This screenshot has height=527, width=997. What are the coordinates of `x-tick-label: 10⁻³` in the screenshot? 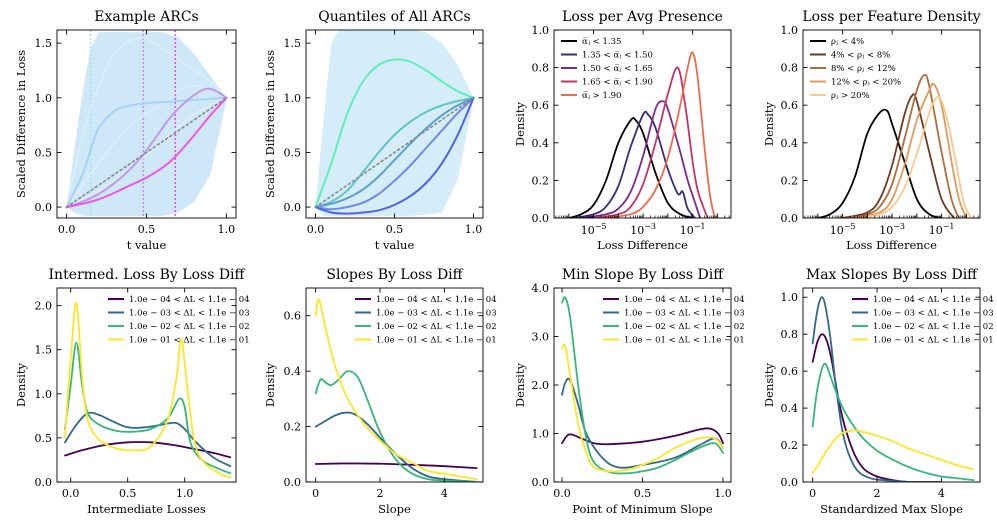 It's located at (892, 229).